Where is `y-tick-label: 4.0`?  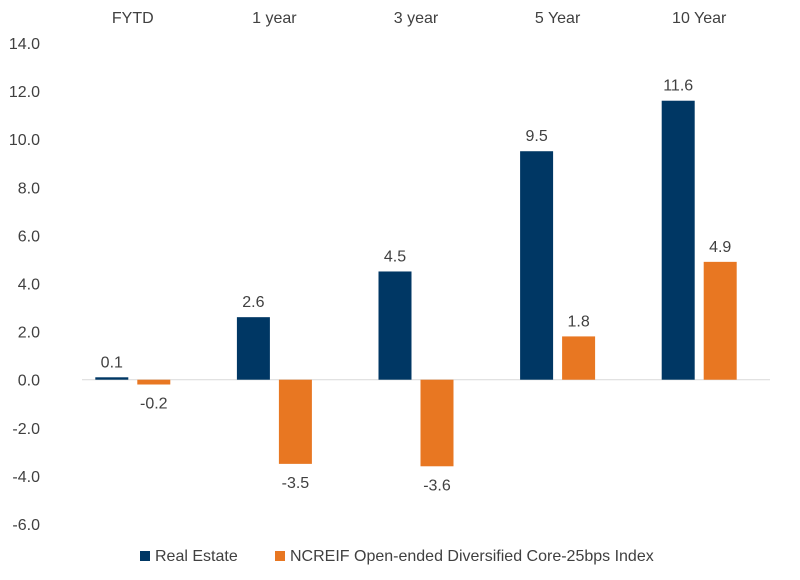
y-tick-label: 4.0 is located at coordinates (29, 285).